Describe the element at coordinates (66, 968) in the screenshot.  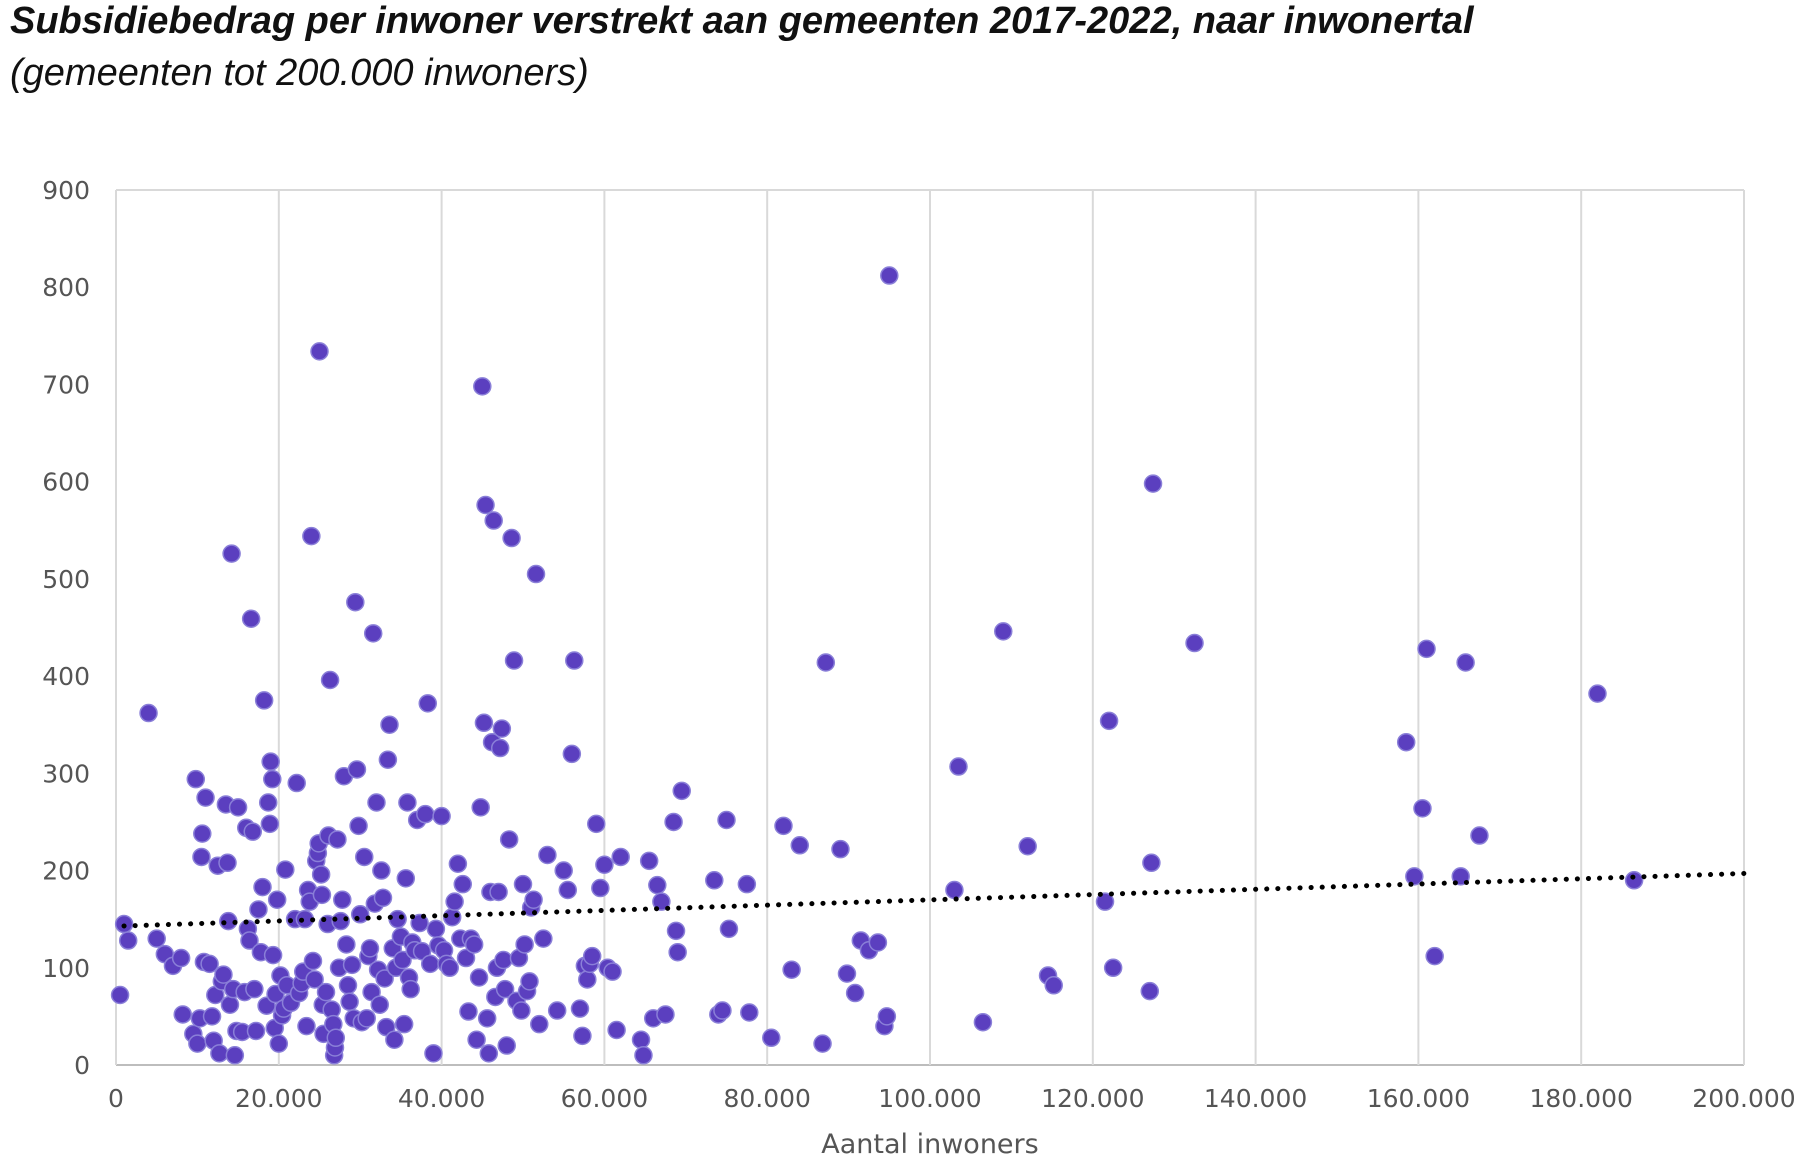
I see `y-tick-label: 100` at that location.